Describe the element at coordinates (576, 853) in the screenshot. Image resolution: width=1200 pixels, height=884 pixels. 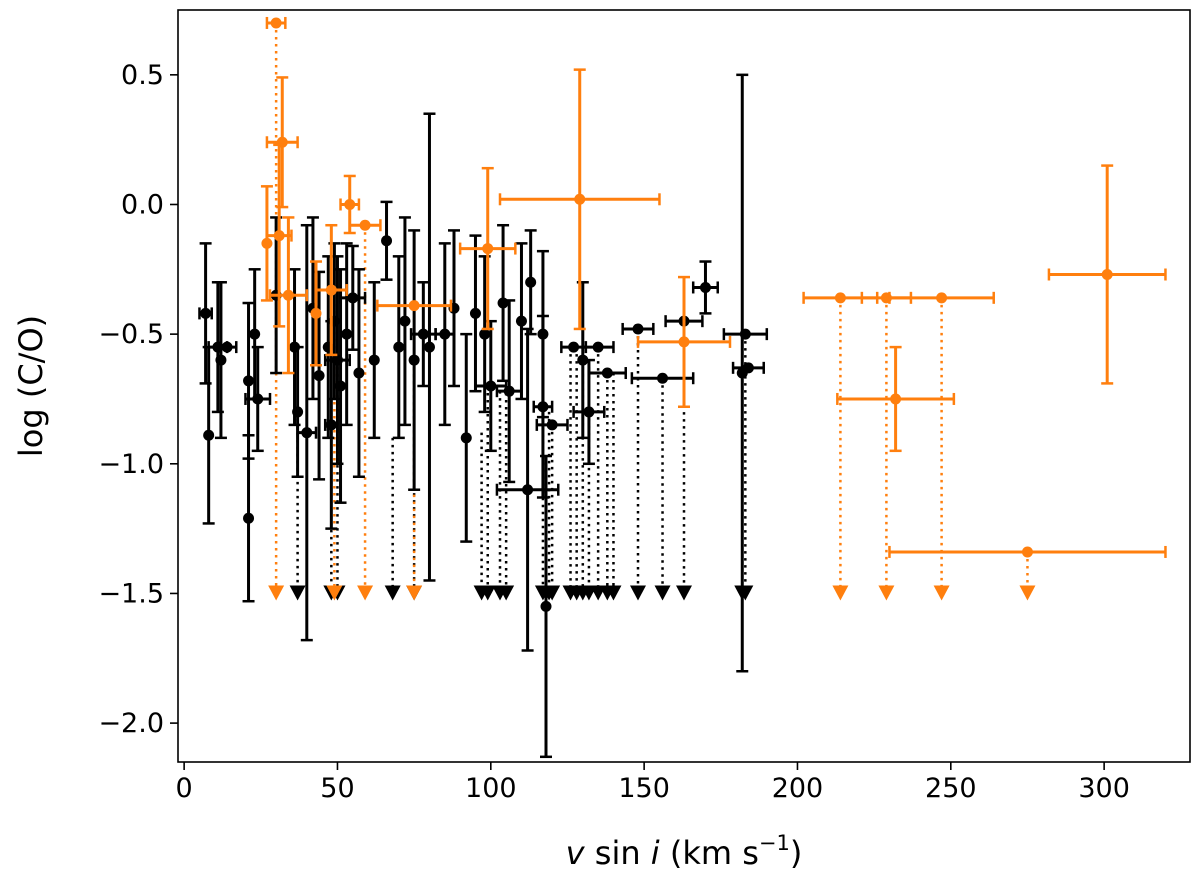
I see `x-label-v: v` at that location.